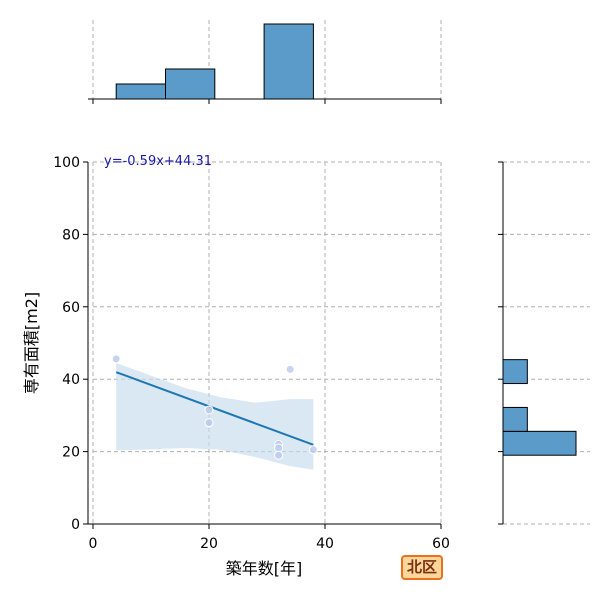 This screenshot has height=604, width=600. I want to click on y-tick-label: 40, so click(71, 380).